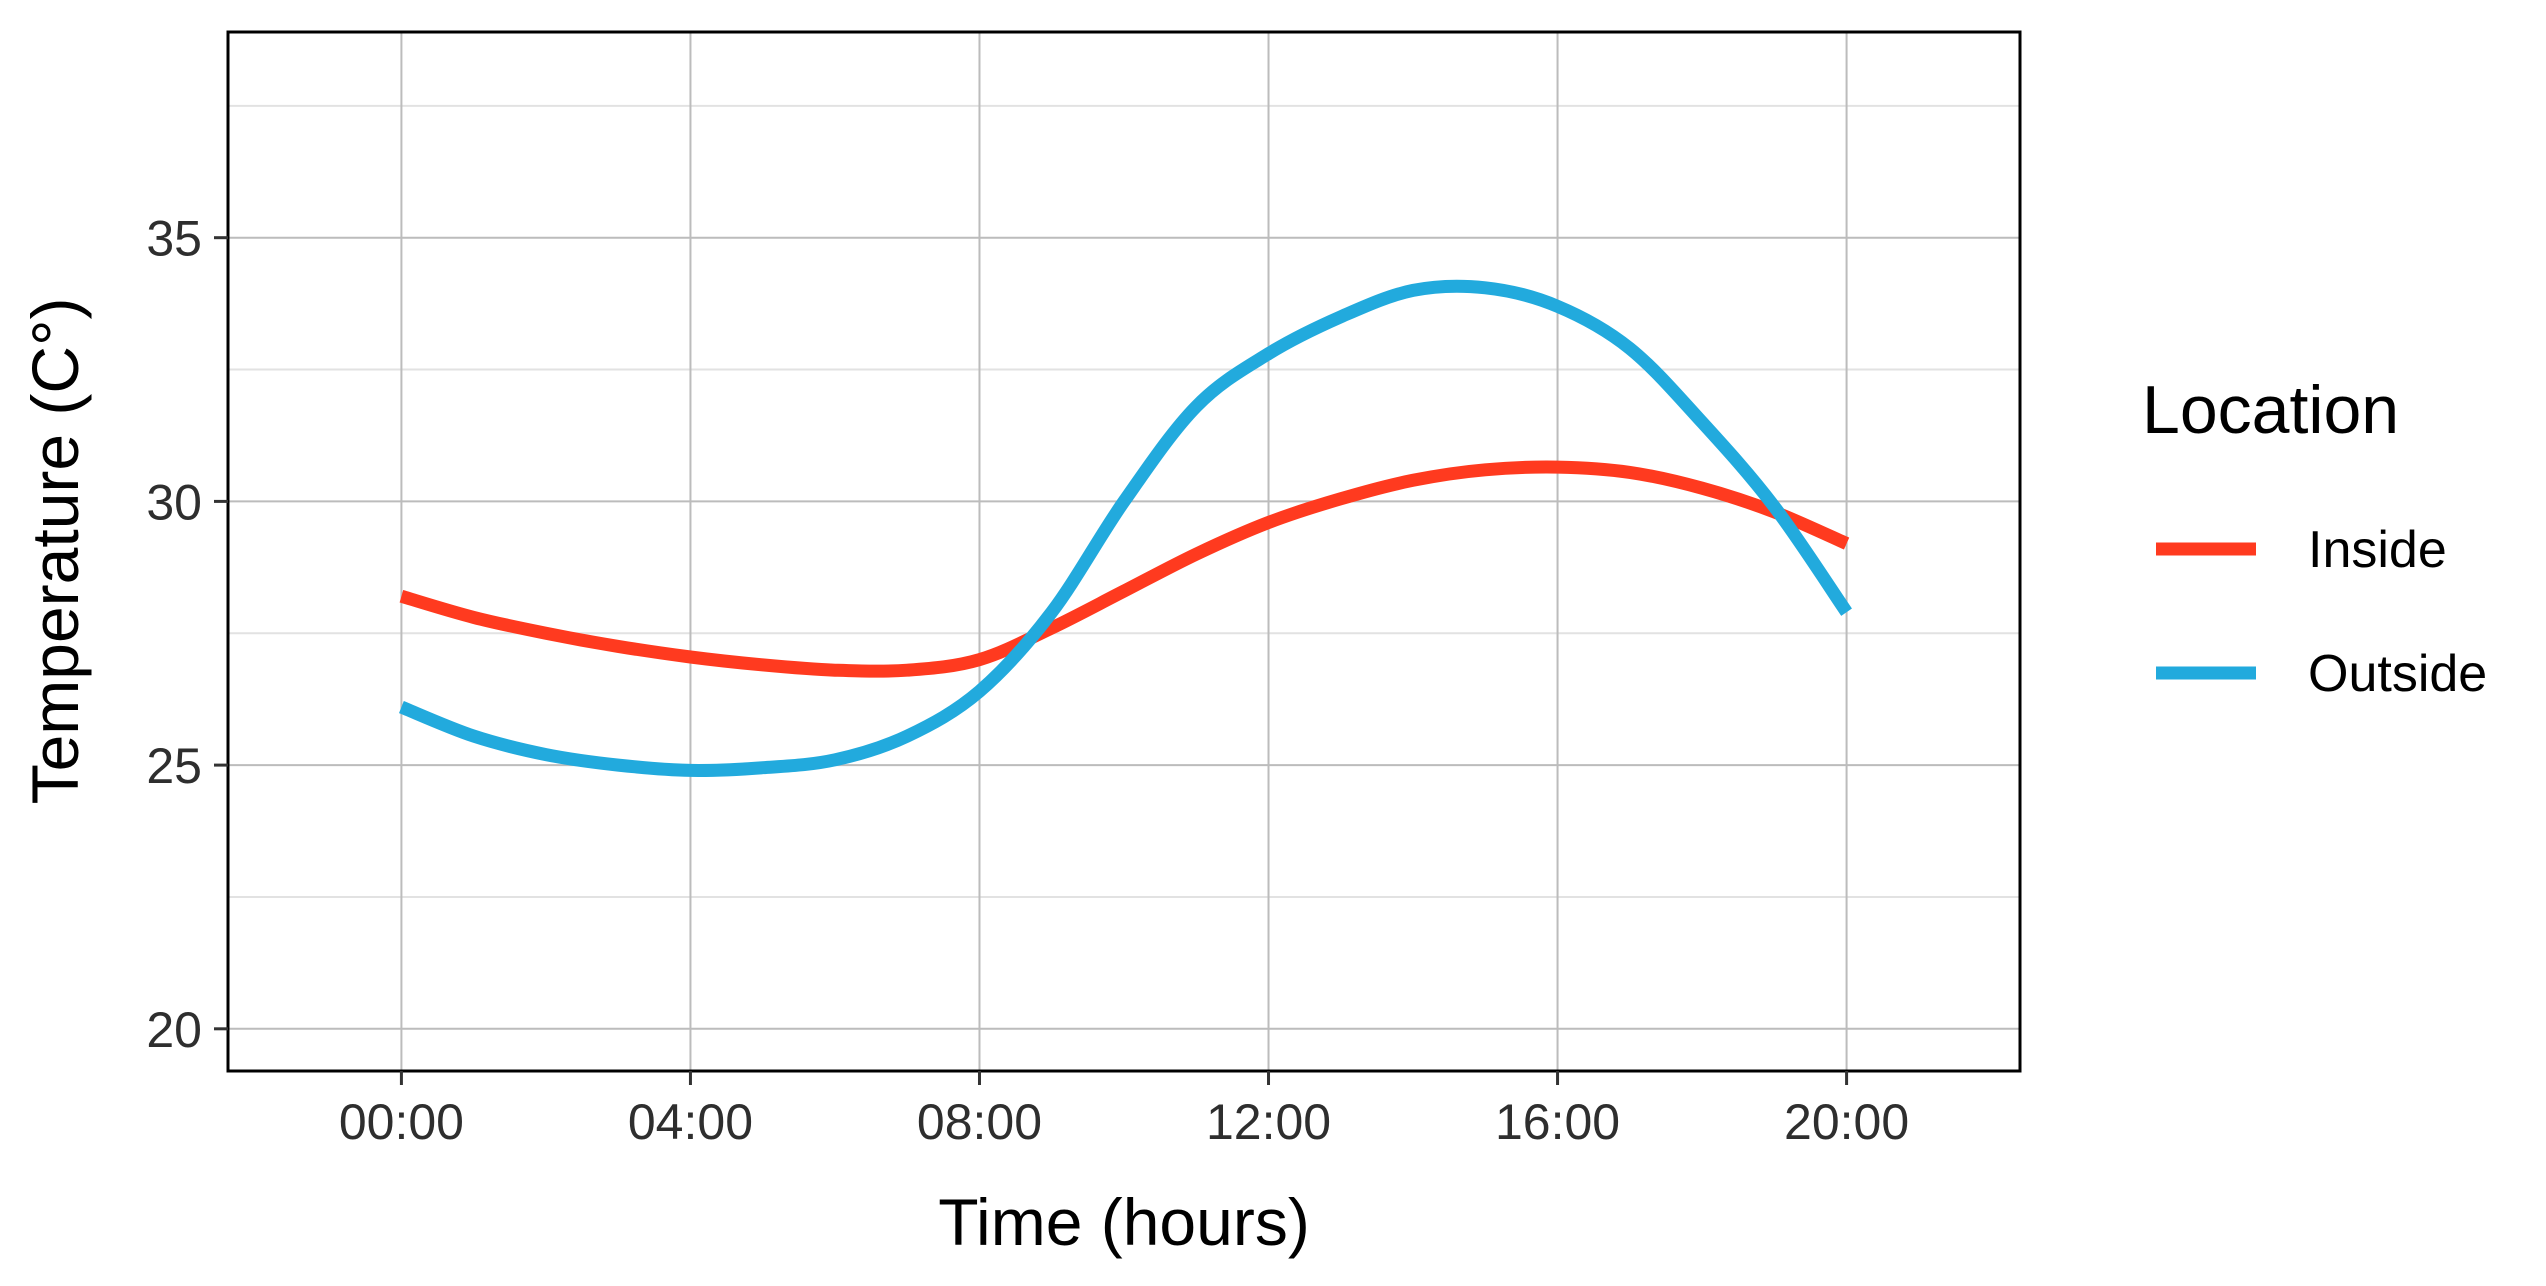 This screenshot has height=1286, width=2546. What do you see at coordinates (174, 766) in the screenshot?
I see `y-tick-label: 25` at bounding box center [174, 766].